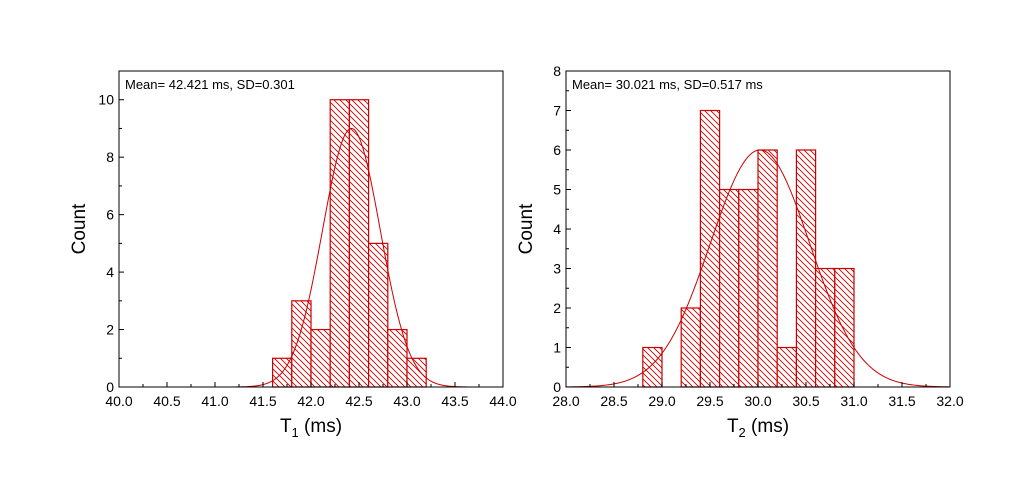 The width and height of the screenshot is (1013, 483). I want to click on gaussian-fit-line, so click(351, 257).